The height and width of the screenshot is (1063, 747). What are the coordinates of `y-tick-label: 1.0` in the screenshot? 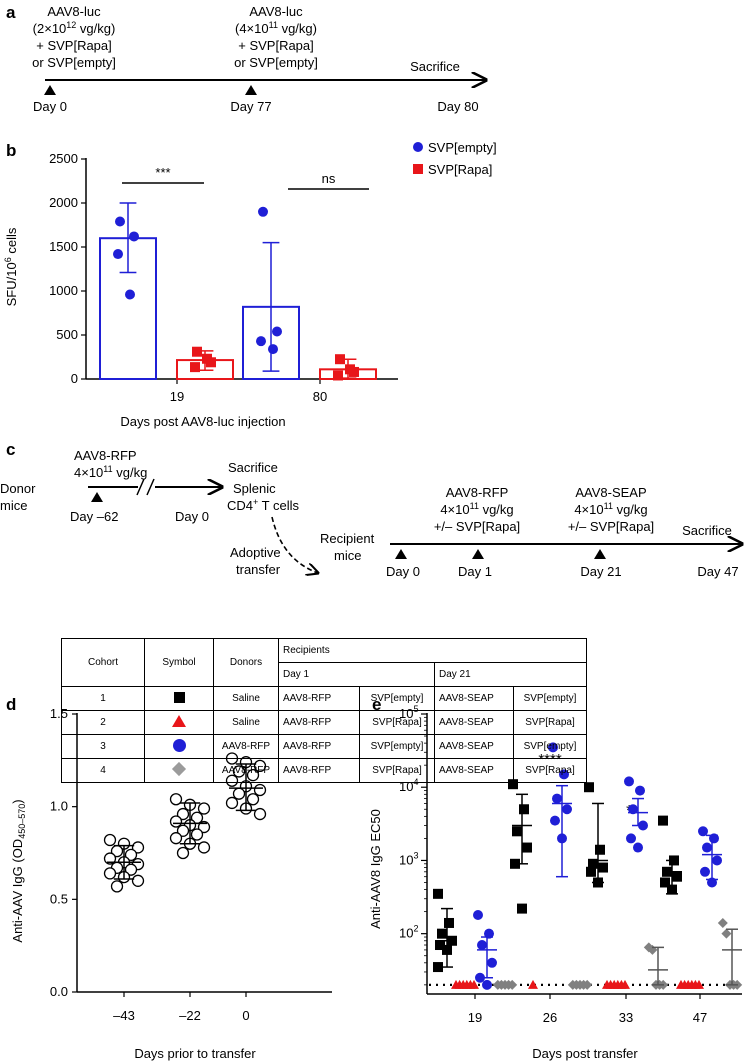 It's located at (59, 806).